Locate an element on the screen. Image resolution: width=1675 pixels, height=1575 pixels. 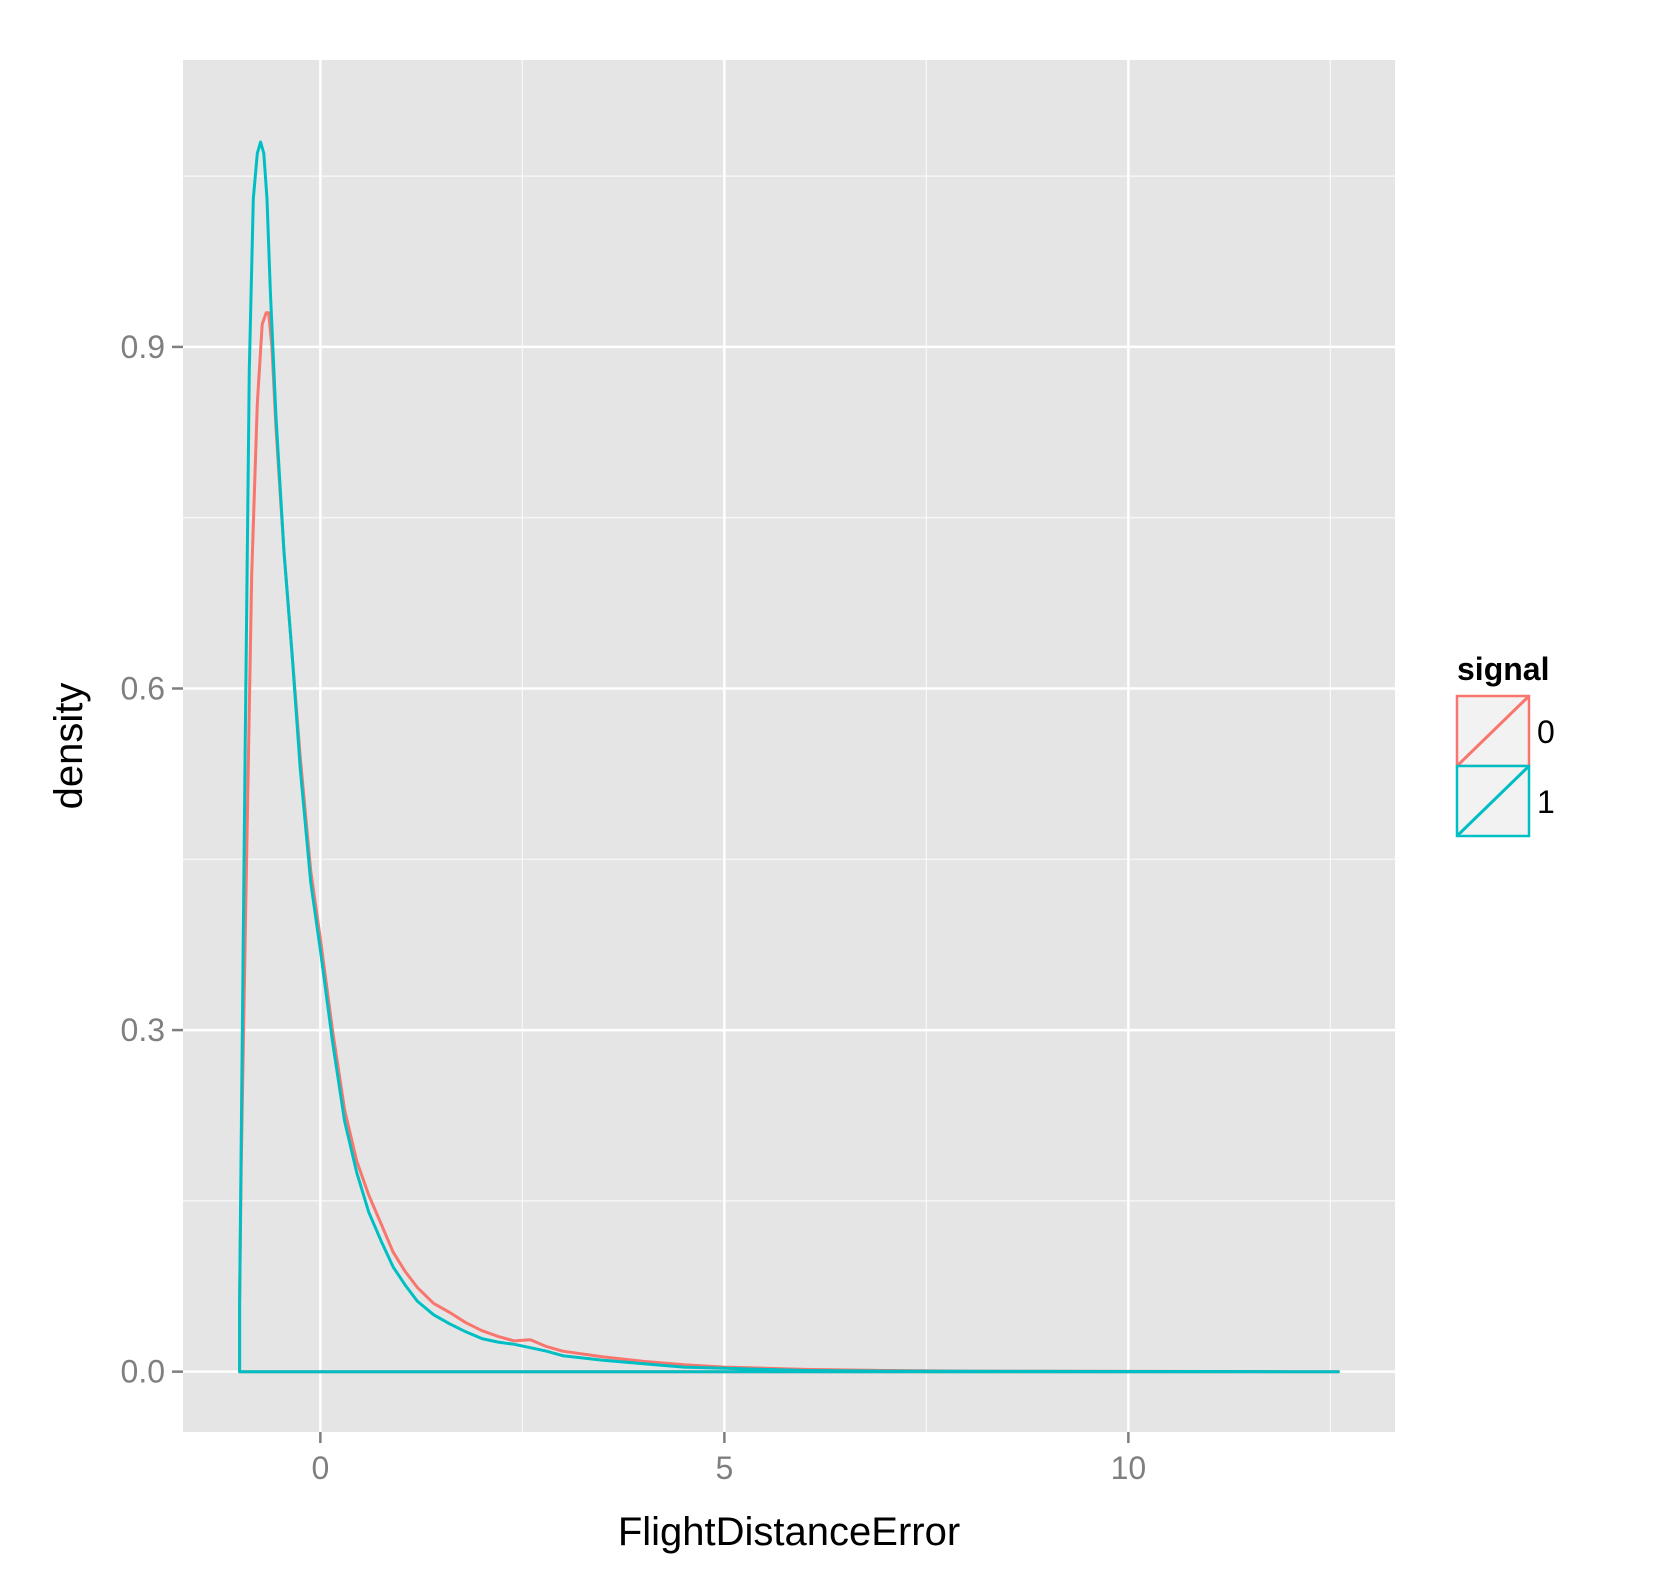
legend-title: signal is located at coordinates (1503, 669).